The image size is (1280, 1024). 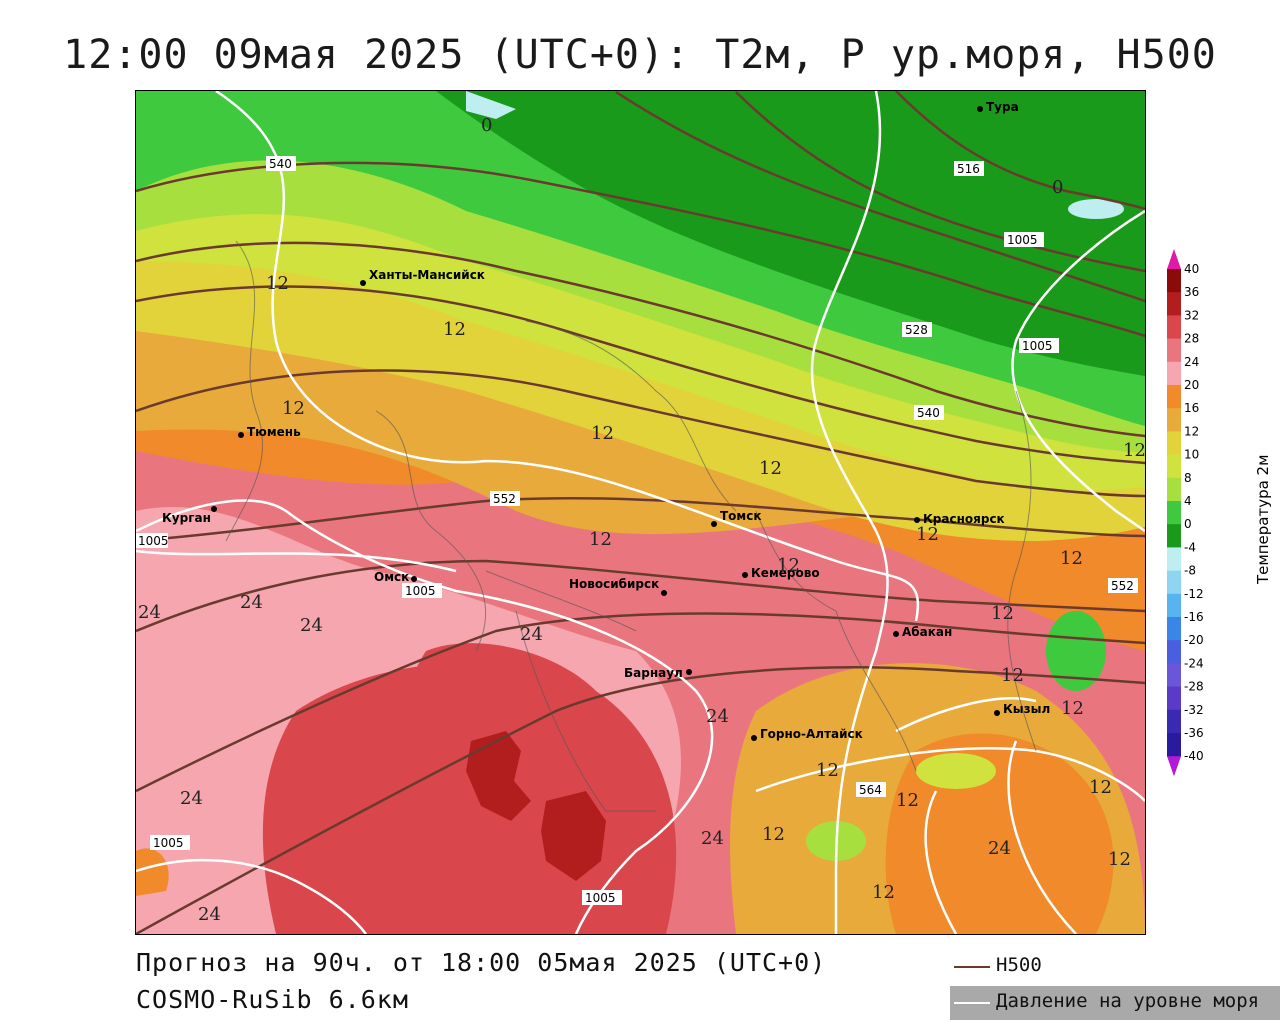 What do you see at coordinates (1191, 362) in the screenshot?
I see `colorbar-tick-label: 24` at bounding box center [1191, 362].